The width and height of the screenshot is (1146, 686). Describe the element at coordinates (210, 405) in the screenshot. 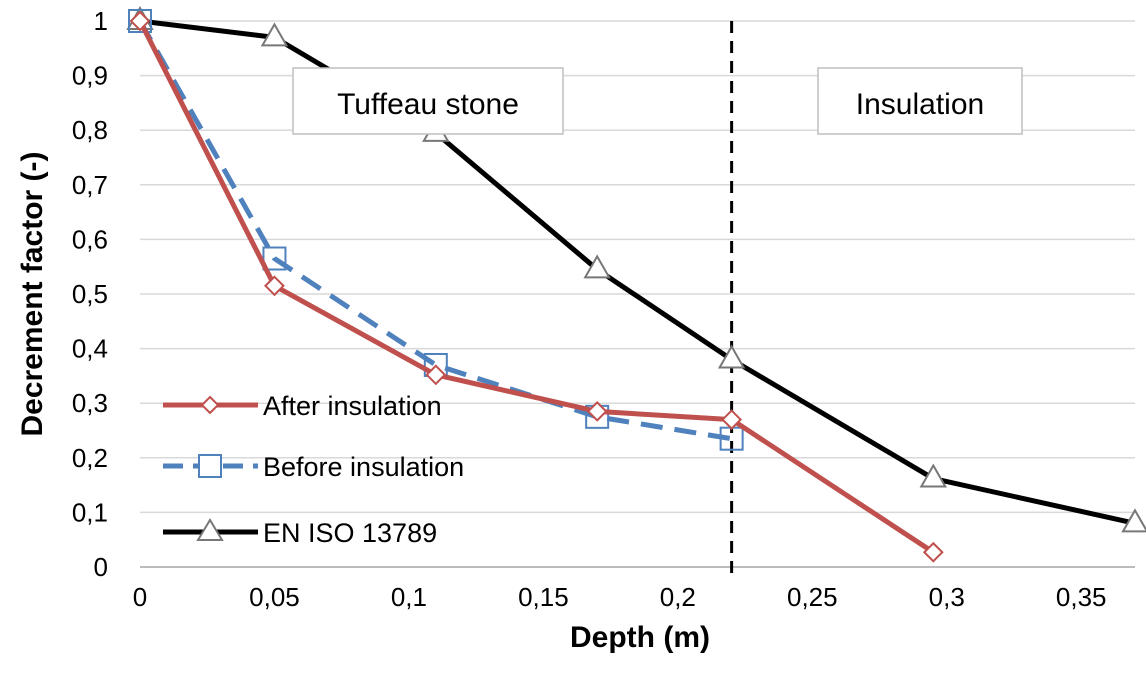

I see `legend-diamond-marker` at that location.